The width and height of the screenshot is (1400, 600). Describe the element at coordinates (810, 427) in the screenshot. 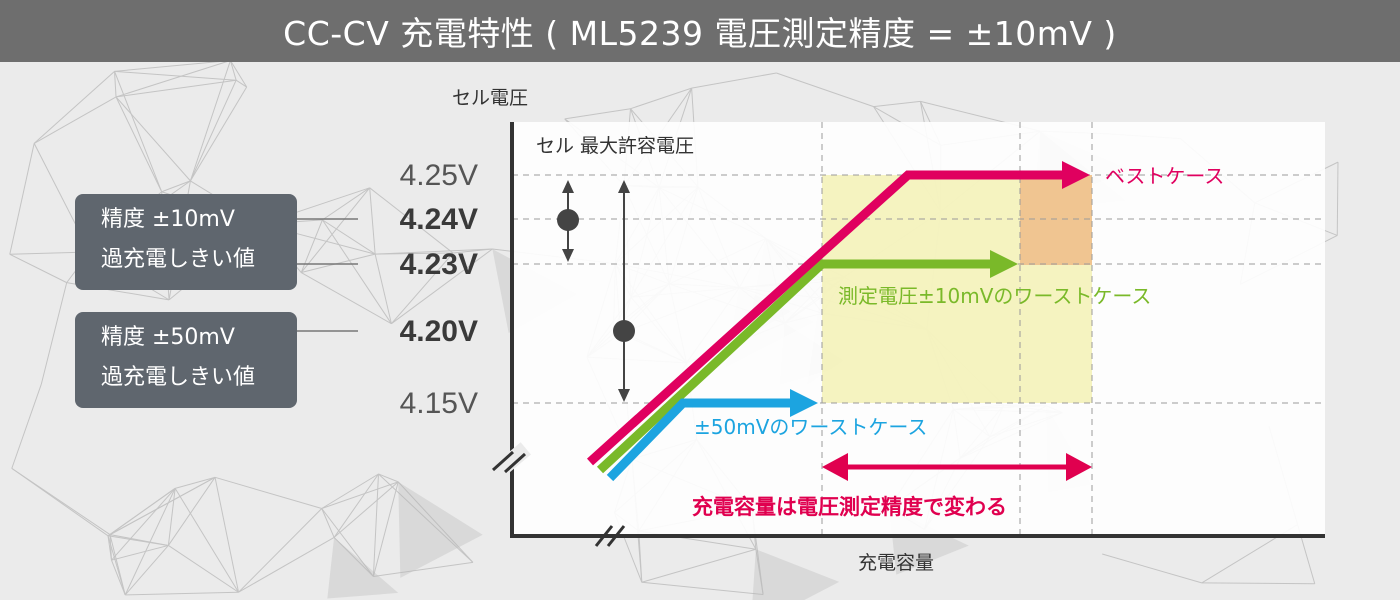

I see `series-label-2: ±50mVのワーストケース` at that location.